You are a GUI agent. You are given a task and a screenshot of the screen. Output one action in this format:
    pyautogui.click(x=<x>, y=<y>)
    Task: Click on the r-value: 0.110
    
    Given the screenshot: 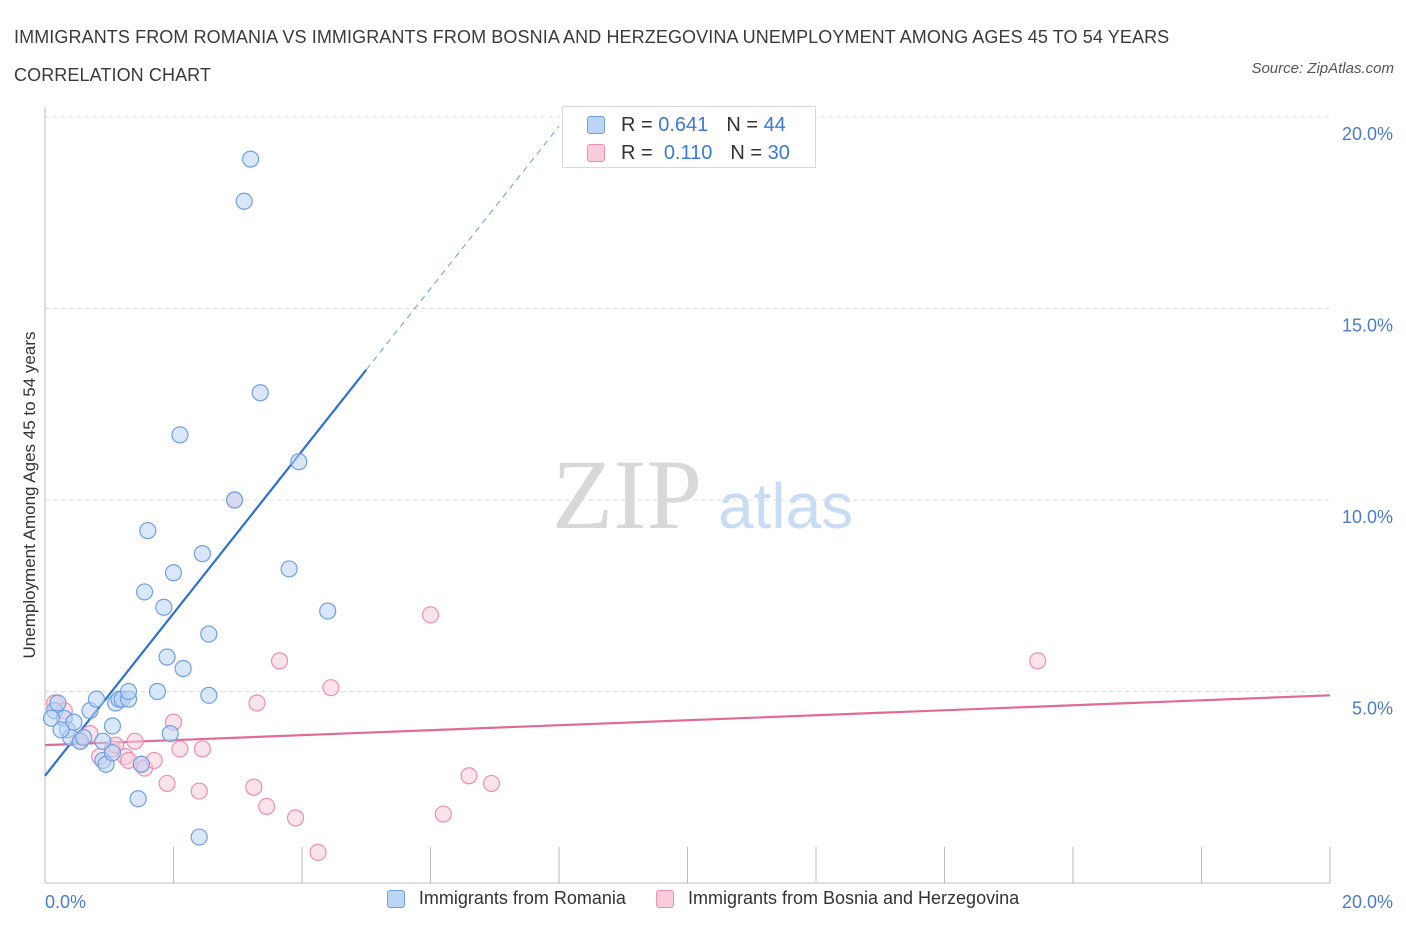 What is the action you would take?
    pyautogui.click(x=688, y=152)
    